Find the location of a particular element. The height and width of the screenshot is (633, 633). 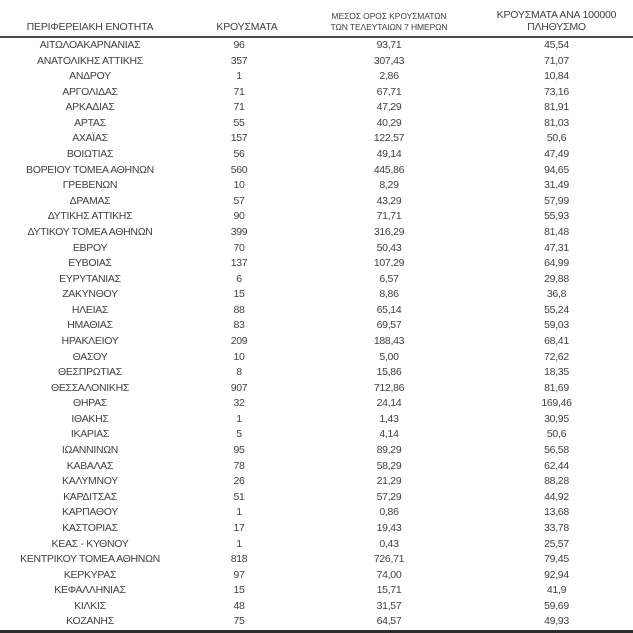

cell-7day-average: 40,29 is located at coordinates (389, 122).